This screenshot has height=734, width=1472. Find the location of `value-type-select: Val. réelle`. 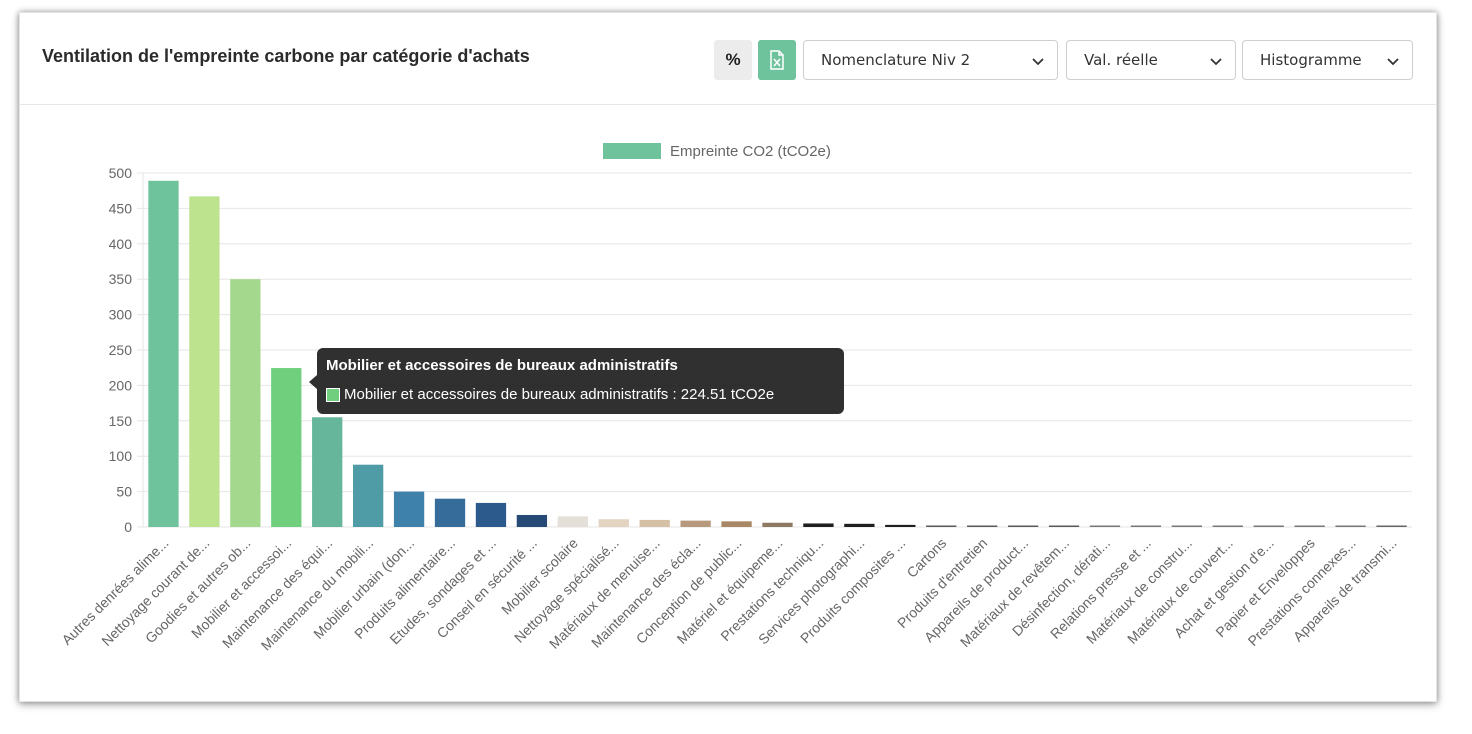

value-type-select: Val. réelle is located at coordinates (1151, 60).